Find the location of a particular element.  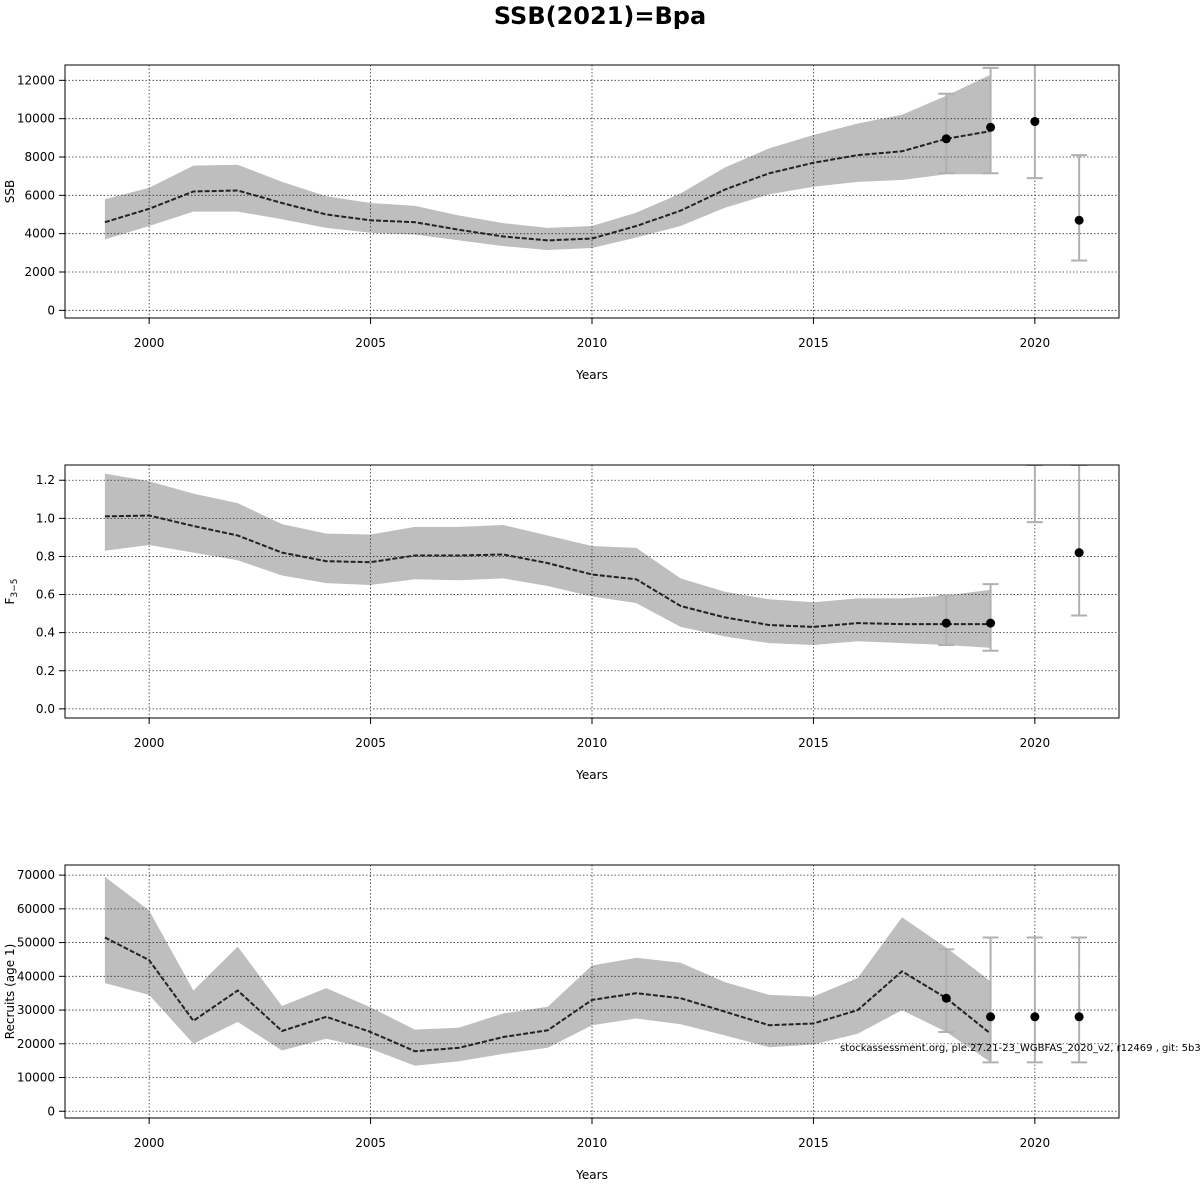

y-tick-label: 40000 is located at coordinates (36, 976).